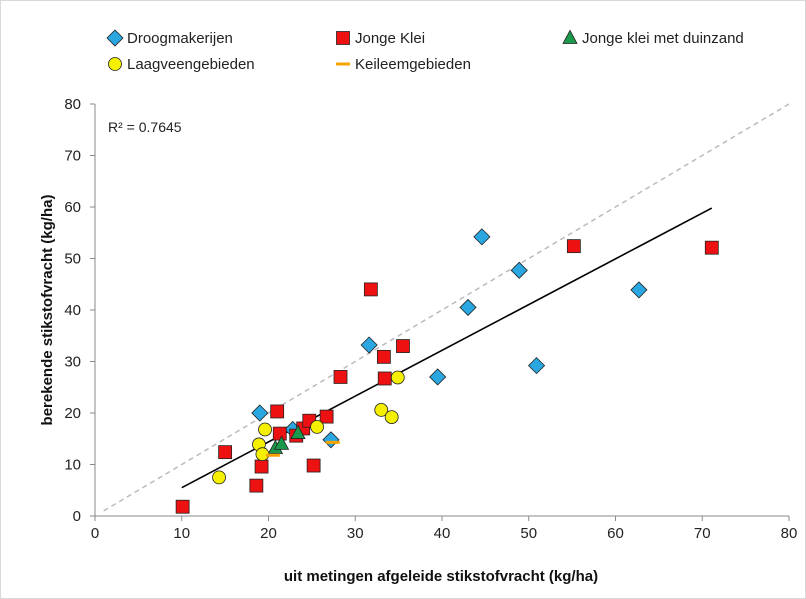 This screenshot has width=806, height=599. What do you see at coordinates (72, 465) in the screenshot?
I see `y-tick-label: 10` at bounding box center [72, 465].